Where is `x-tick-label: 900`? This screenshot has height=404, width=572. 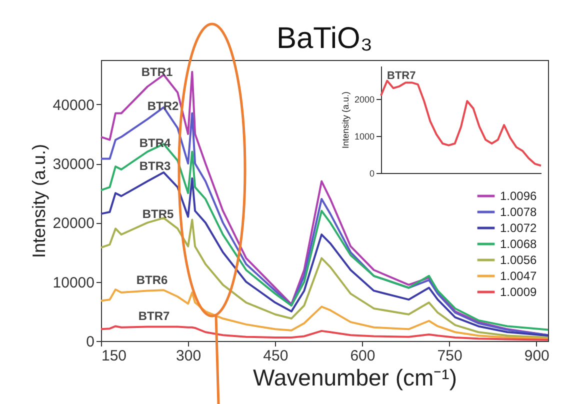
x-tick-label: 900 is located at coordinates (537, 356).